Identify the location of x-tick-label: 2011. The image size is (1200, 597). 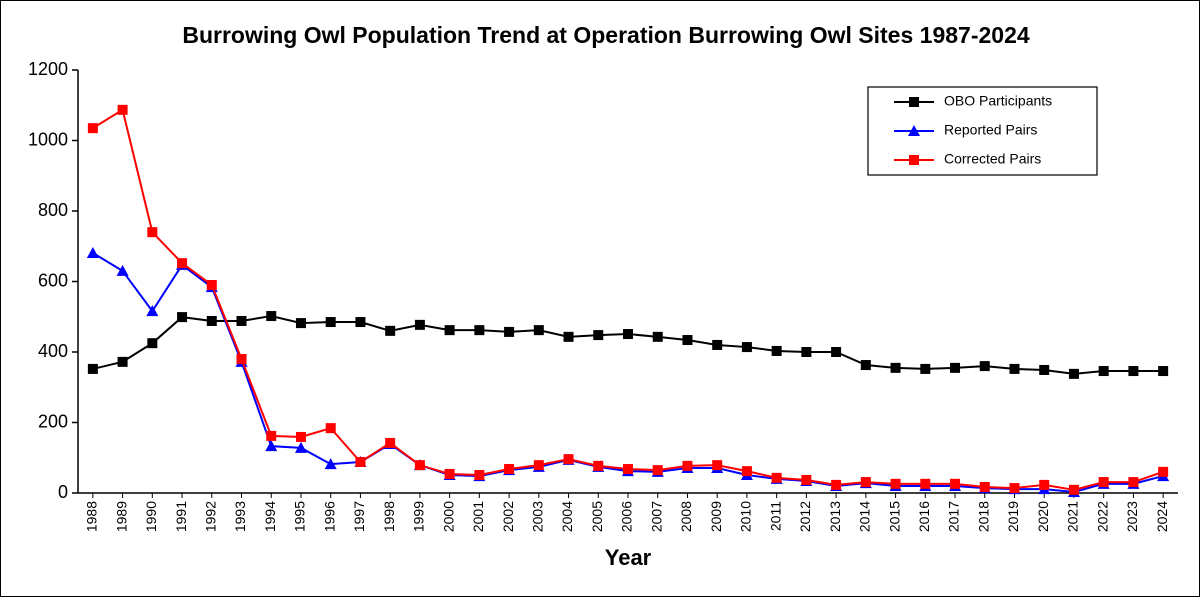
(775, 516).